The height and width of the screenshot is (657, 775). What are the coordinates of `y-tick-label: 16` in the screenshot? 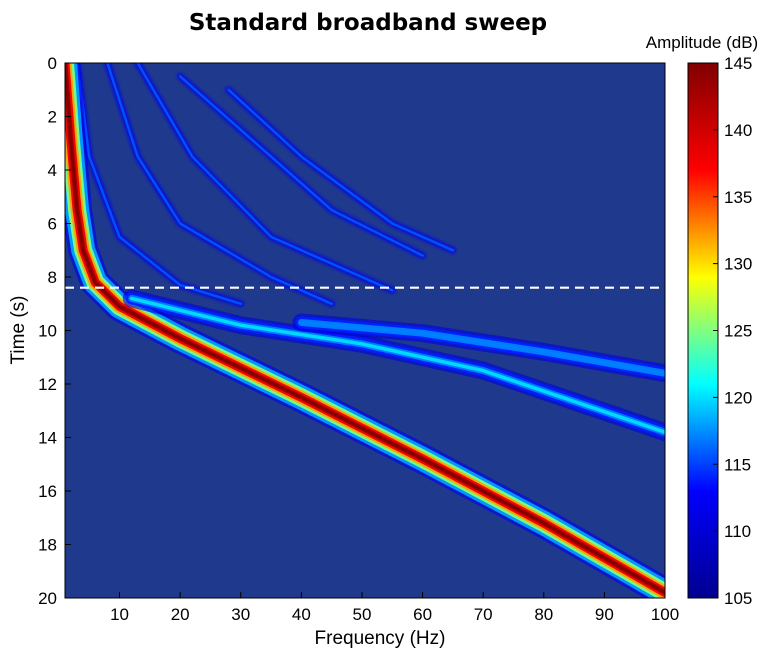 It's located at (47, 491).